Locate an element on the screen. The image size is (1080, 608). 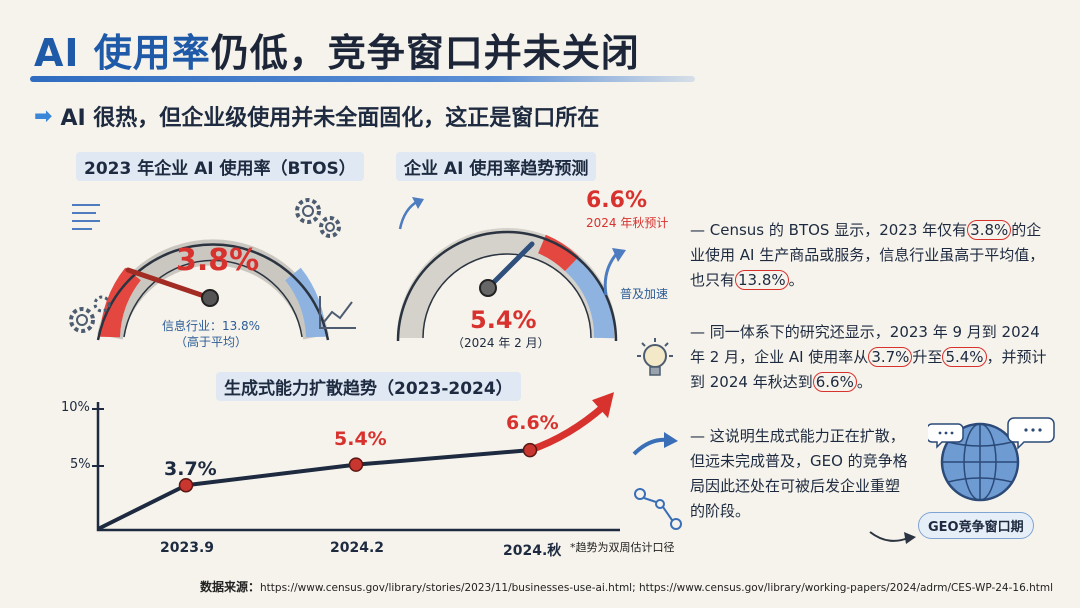
y-tick-label: 5% is located at coordinates (80, 464).